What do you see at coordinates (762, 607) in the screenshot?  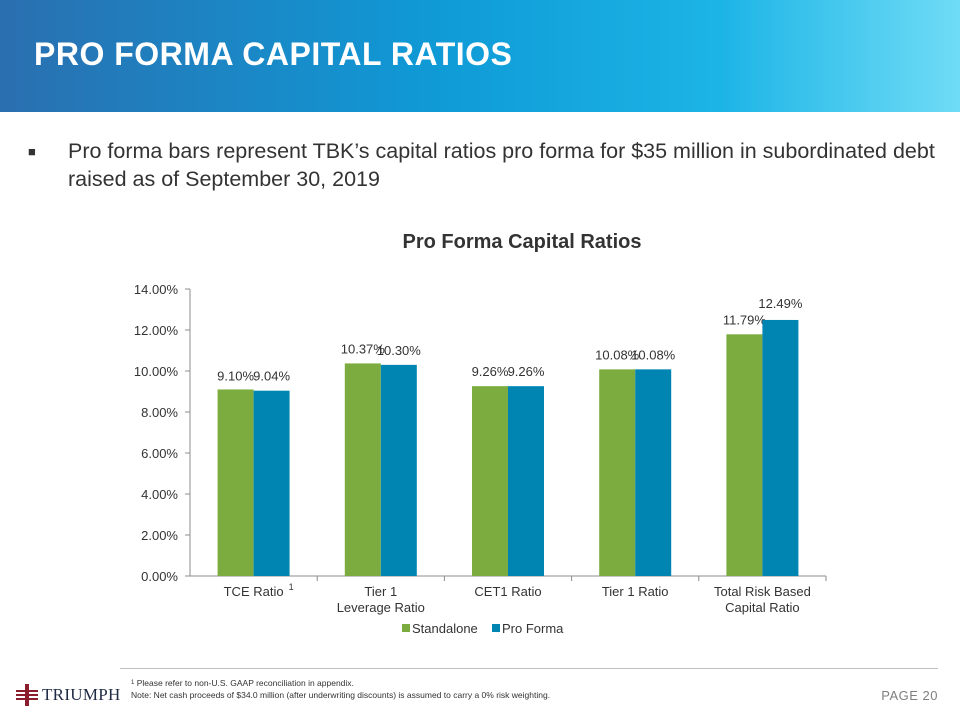 I see `x-tick-label: Capital Ratio` at bounding box center [762, 607].